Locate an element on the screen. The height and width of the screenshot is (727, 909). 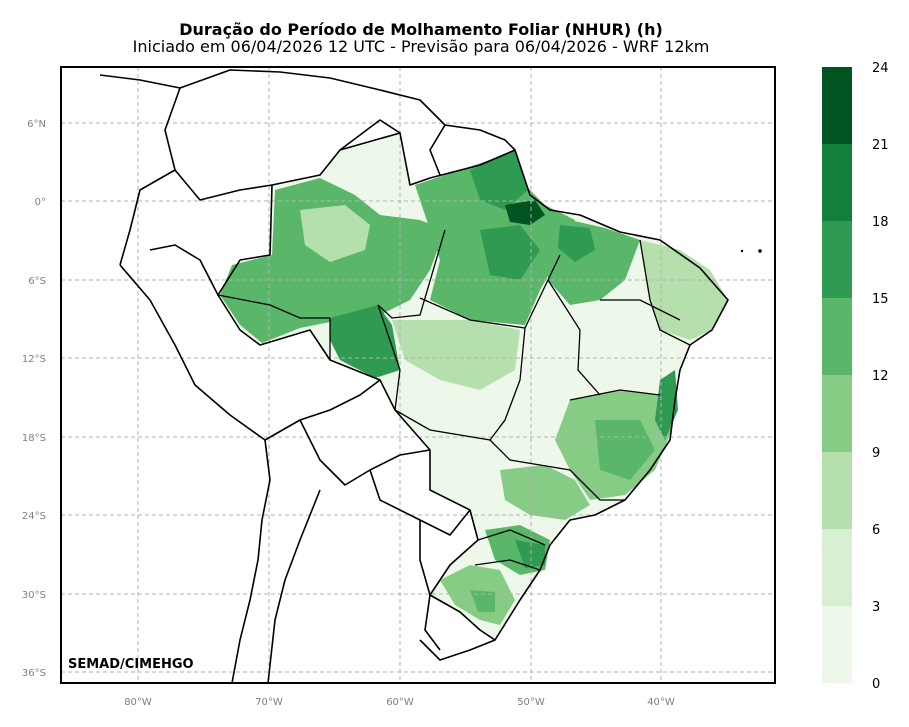
colorbar-label: 21 is located at coordinates (880, 145).